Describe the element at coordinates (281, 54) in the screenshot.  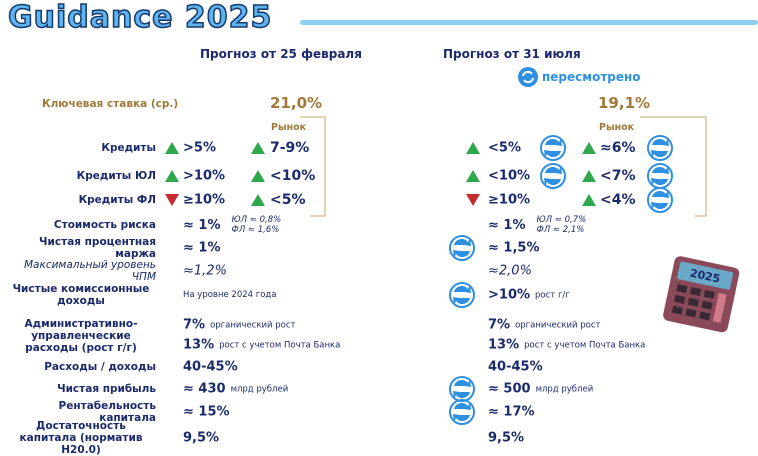
I see `column-header: Прогноз от 25 февраля` at that location.